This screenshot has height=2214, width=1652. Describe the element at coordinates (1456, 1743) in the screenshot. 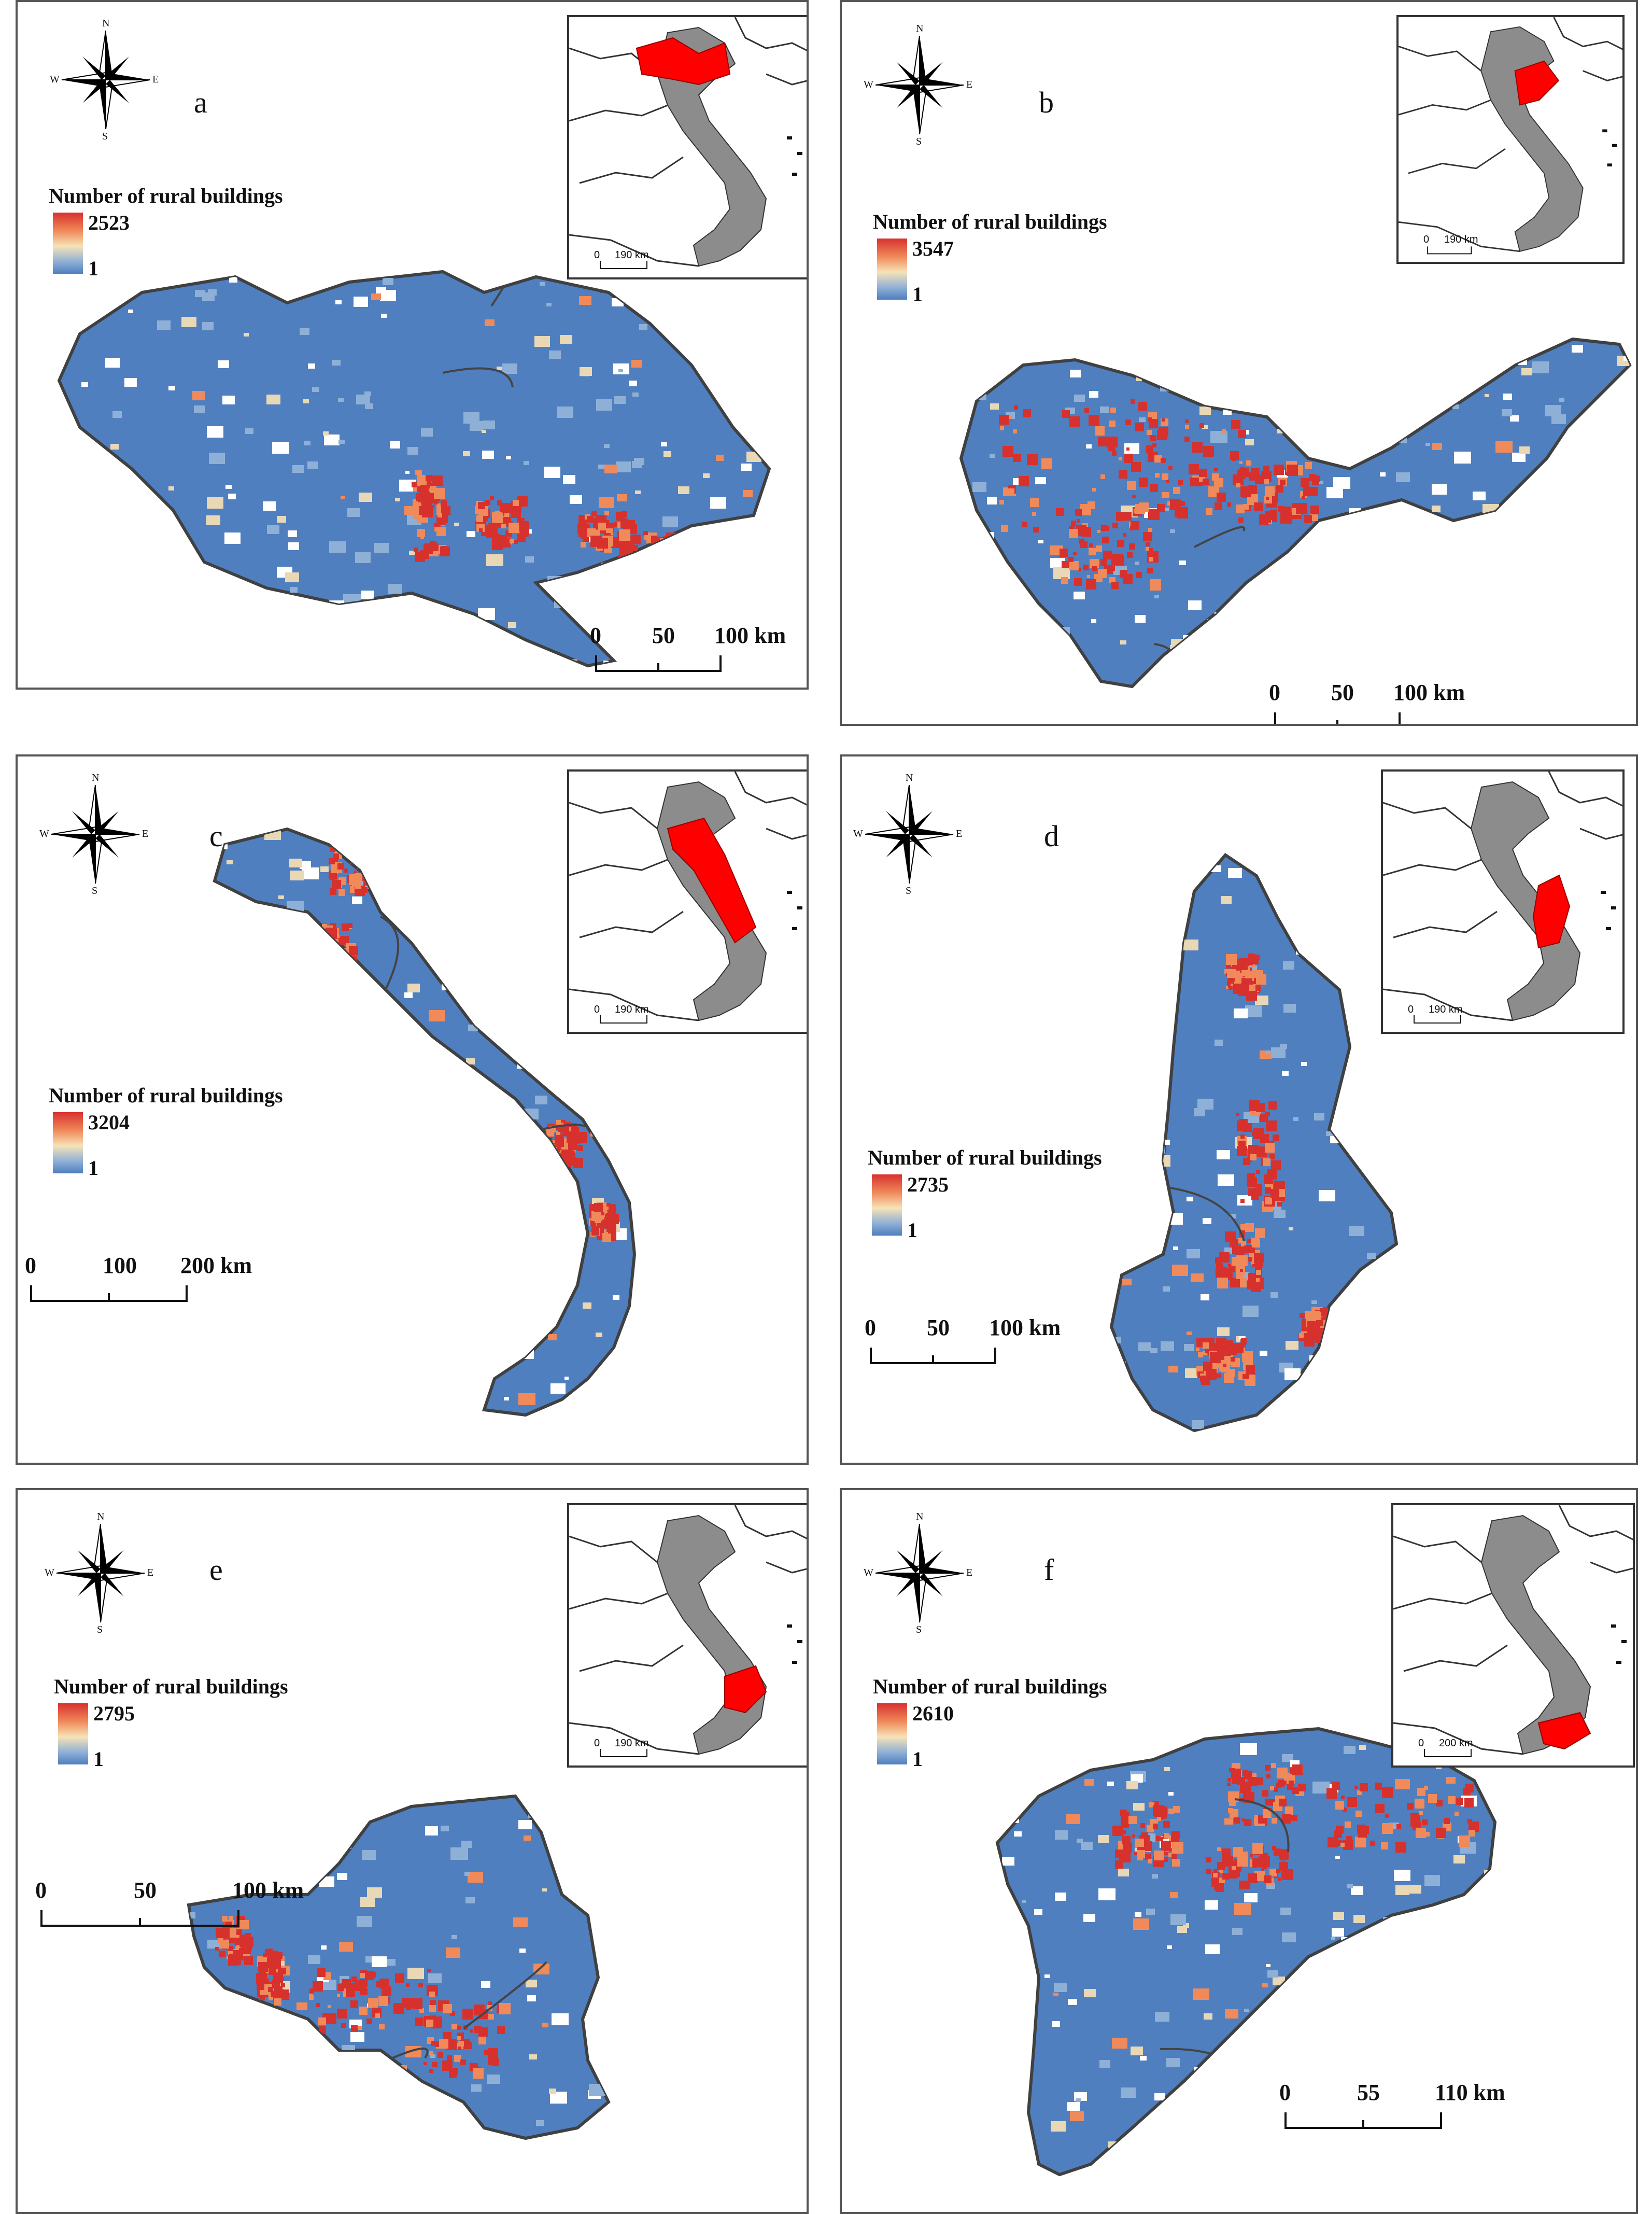

I see `inset-scale-label: 200 km` at that location.